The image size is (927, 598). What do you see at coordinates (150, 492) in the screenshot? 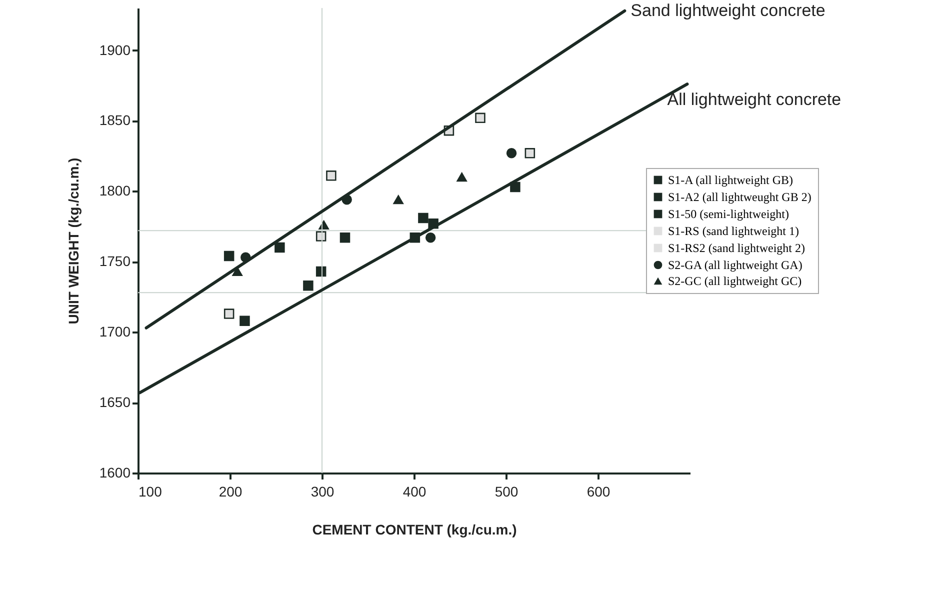
I see `x-tick-label: 100` at bounding box center [150, 492].